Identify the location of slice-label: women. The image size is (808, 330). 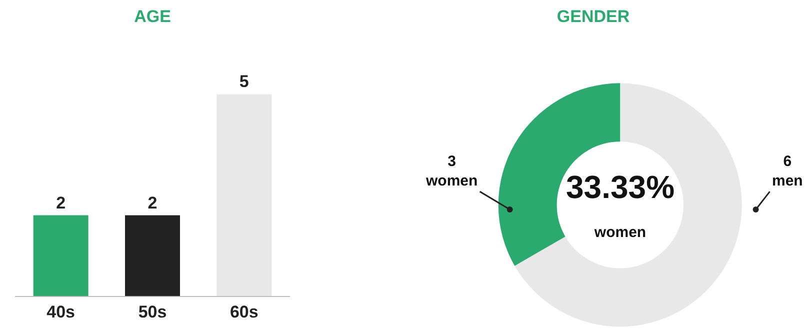
(451, 181).